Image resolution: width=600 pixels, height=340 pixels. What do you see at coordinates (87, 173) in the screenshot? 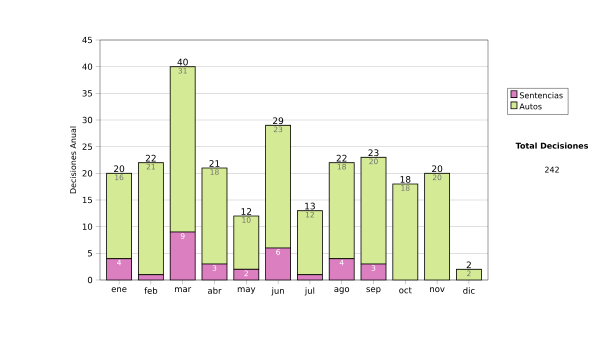
I see `y-tick-label: 20` at bounding box center [87, 173].